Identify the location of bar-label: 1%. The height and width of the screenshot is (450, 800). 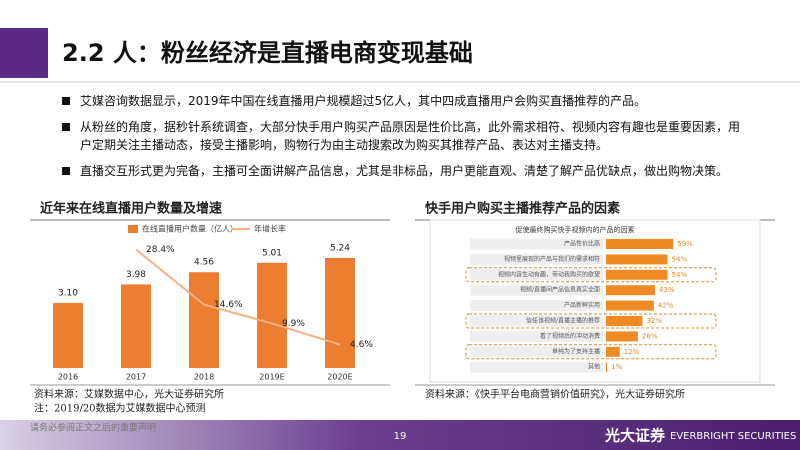
(616, 367).